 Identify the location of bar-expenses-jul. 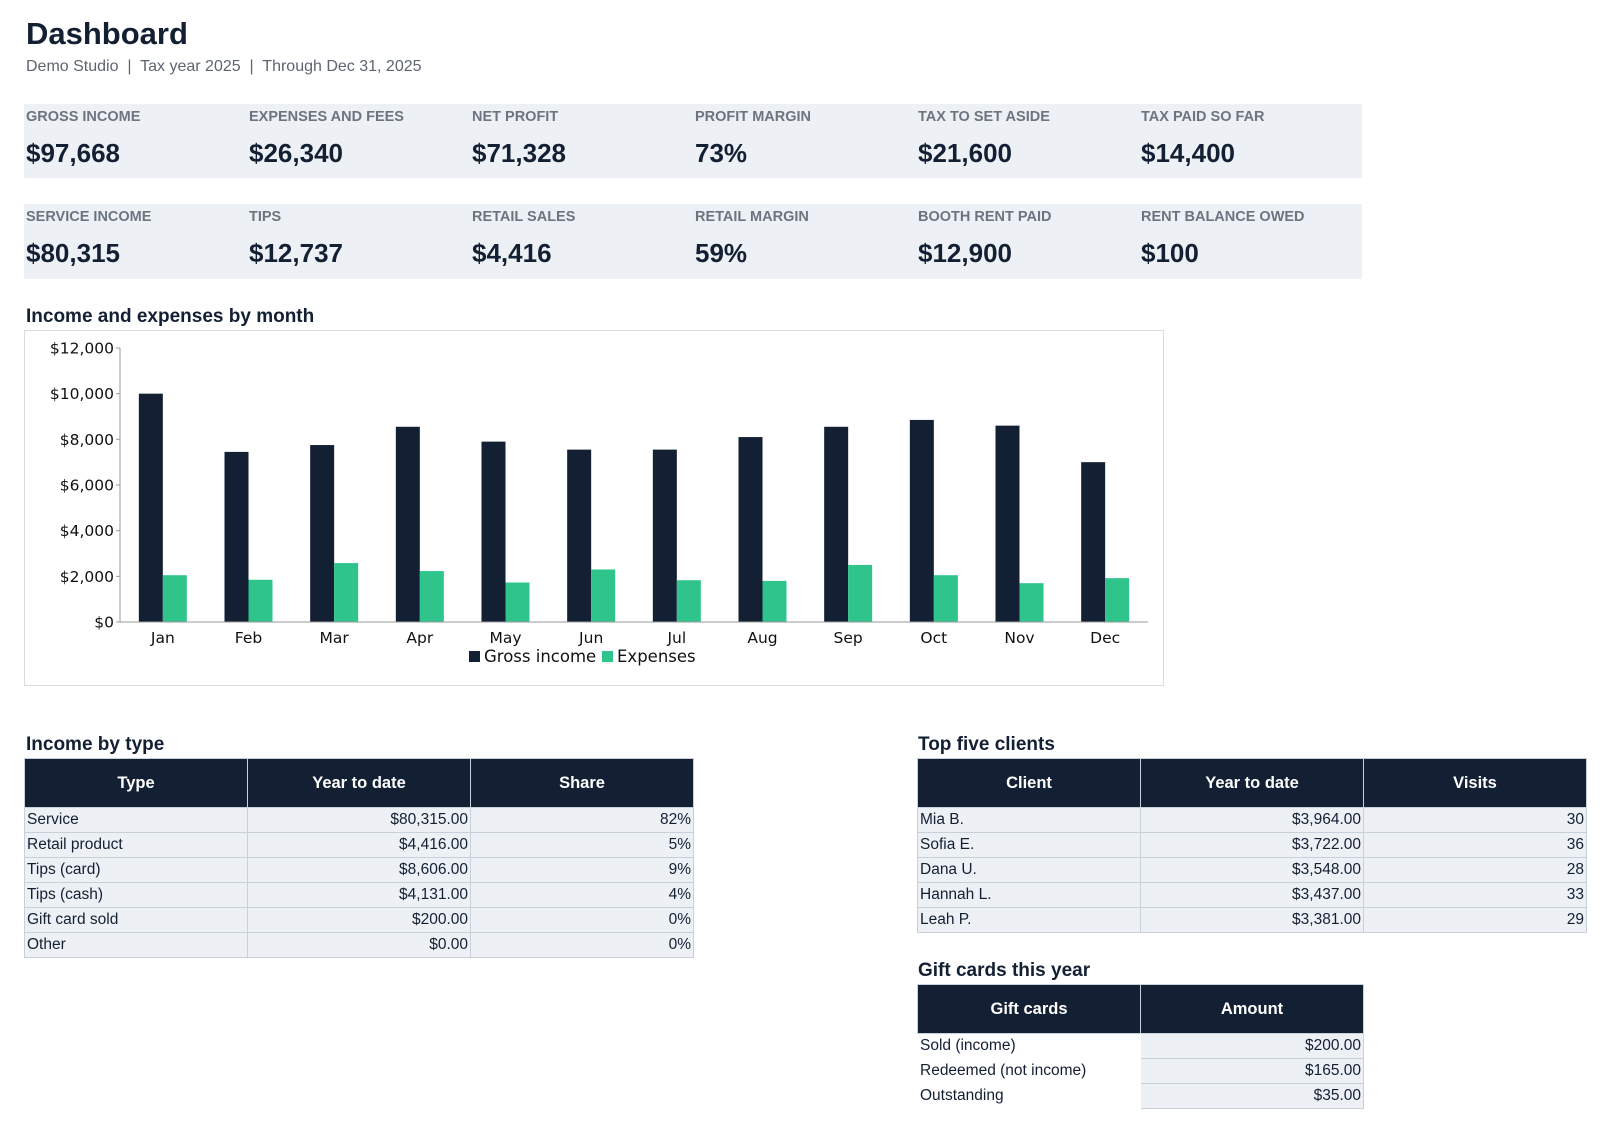
(688, 601).